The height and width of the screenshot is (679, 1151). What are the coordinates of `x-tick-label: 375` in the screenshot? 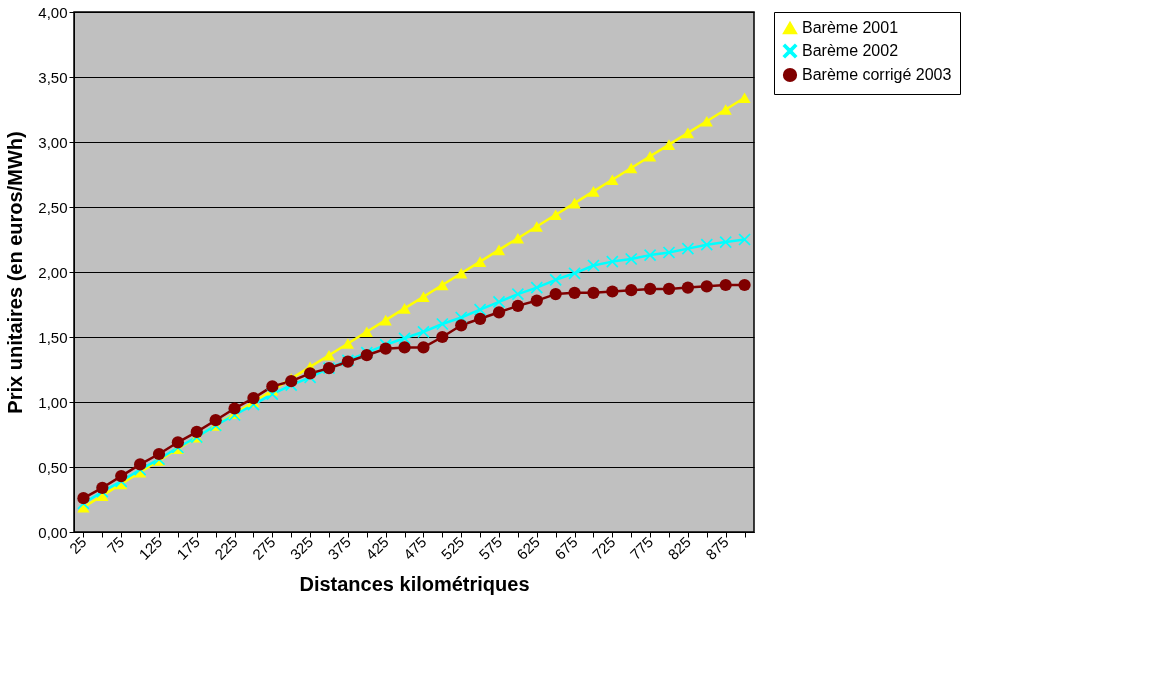 It's located at (339, 548).